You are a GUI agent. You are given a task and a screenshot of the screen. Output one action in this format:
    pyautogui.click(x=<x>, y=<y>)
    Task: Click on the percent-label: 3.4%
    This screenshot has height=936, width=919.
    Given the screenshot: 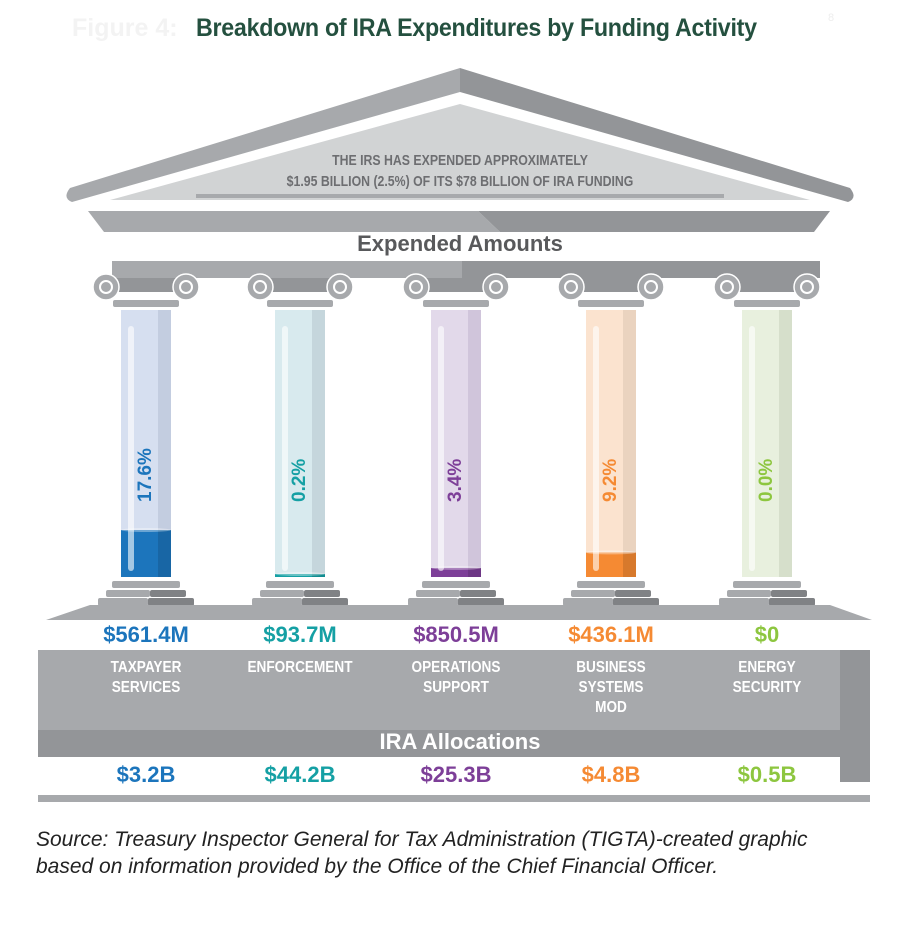 What is the action you would take?
    pyautogui.click(x=455, y=480)
    